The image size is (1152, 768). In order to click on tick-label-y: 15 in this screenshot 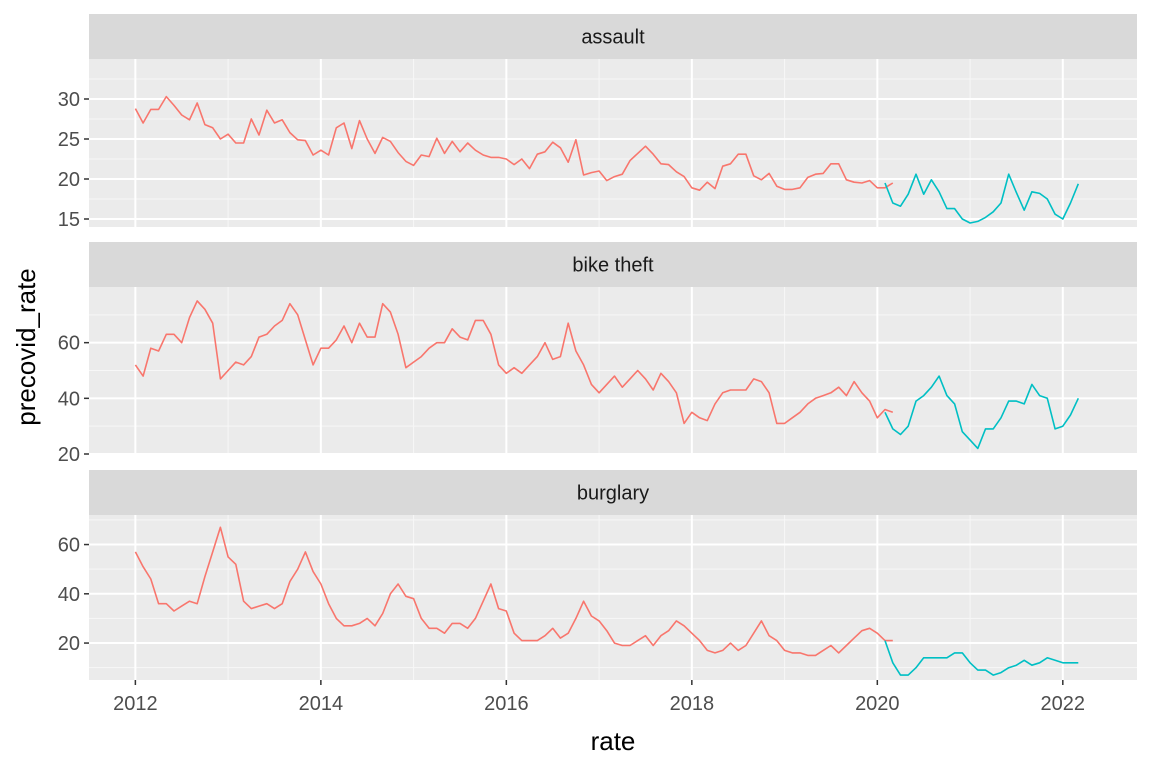, I will do `click(69, 220)`.